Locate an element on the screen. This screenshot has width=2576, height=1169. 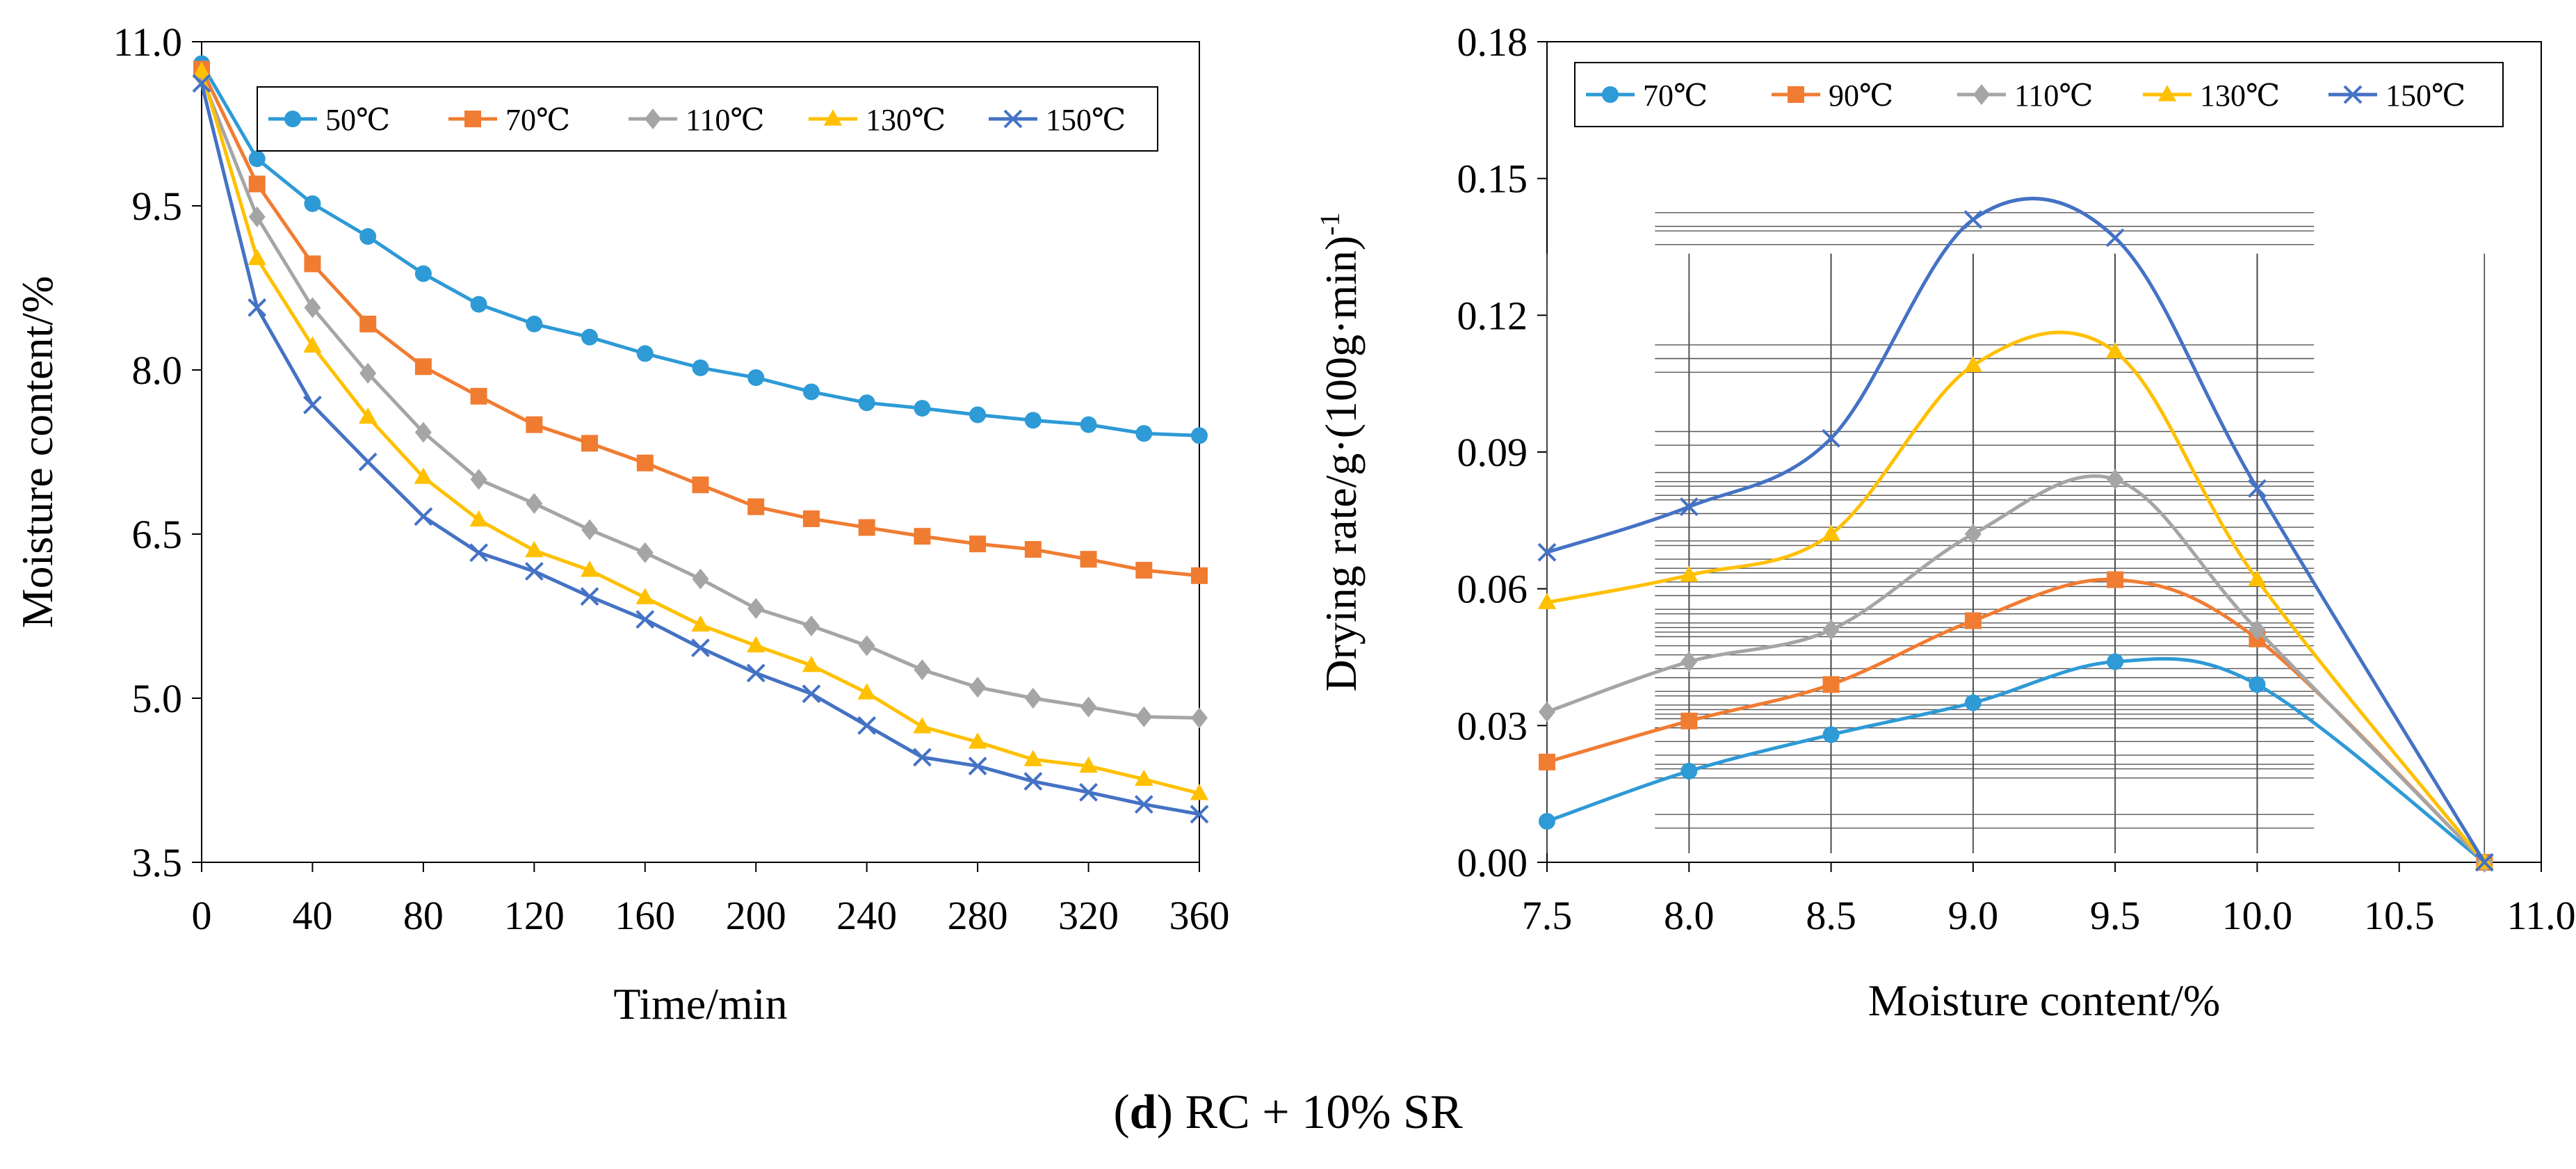
y-tick-label-0-09: 0.09 is located at coordinates (1492, 453).